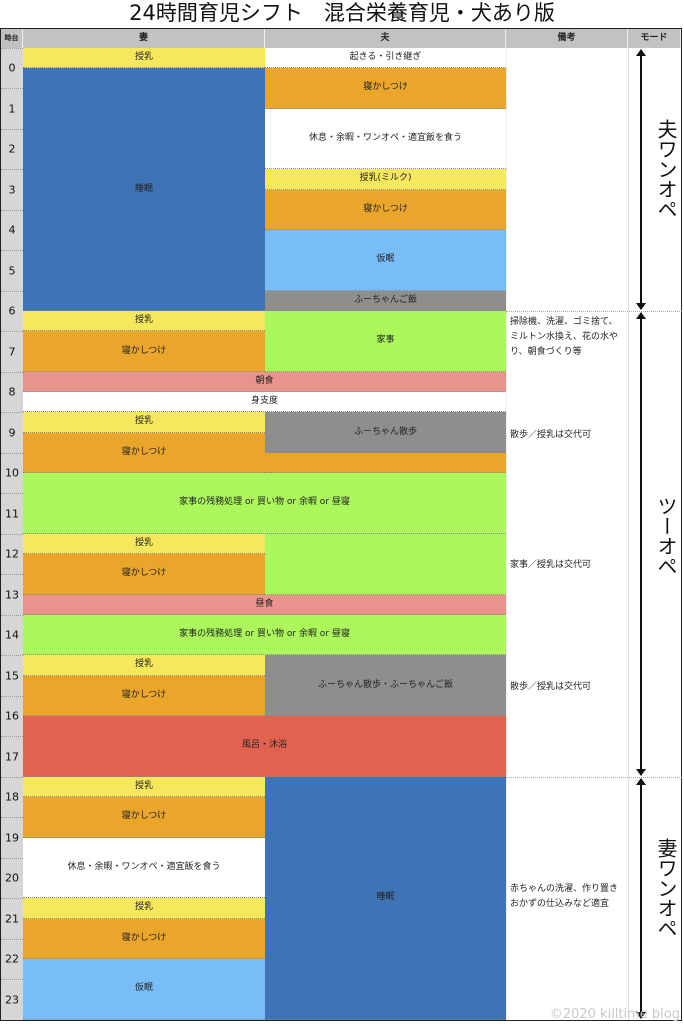 This screenshot has width=684, height=1024. I want to click on schedule-block-husband: 起きる・引き継ぎ, so click(385, 57).